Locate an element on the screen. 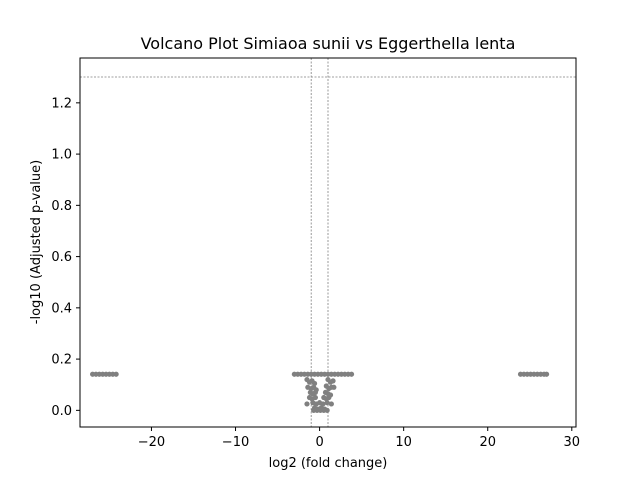 This screenshot has width=640, height=480. x-tick-label: 30 is located at coordinates (572, 442).